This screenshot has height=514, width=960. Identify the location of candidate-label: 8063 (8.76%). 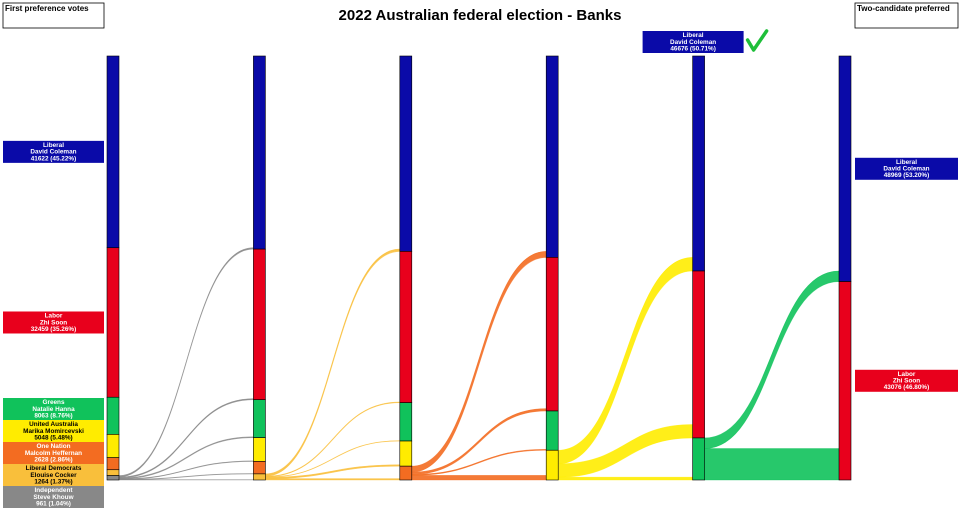
(53, 415).